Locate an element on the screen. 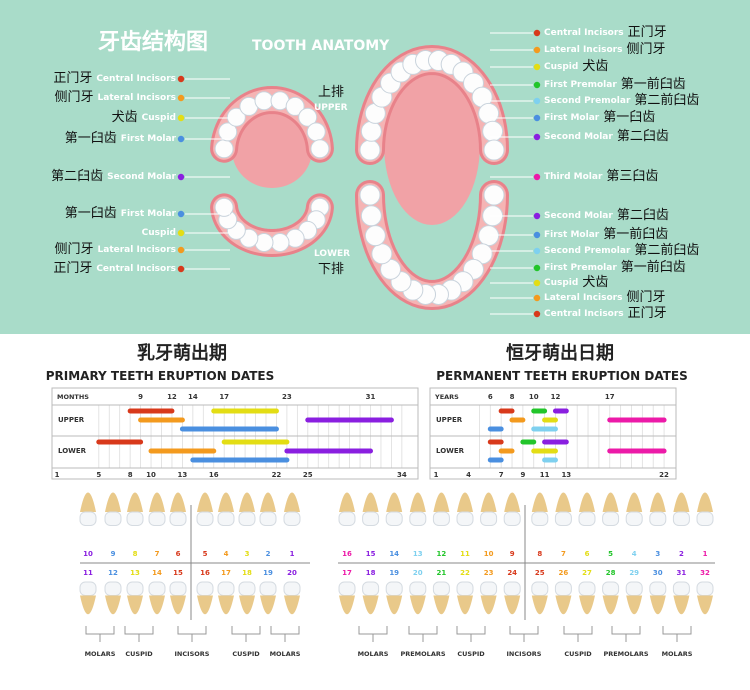  tooth-number: 23 is located at coordinates (489, 573).